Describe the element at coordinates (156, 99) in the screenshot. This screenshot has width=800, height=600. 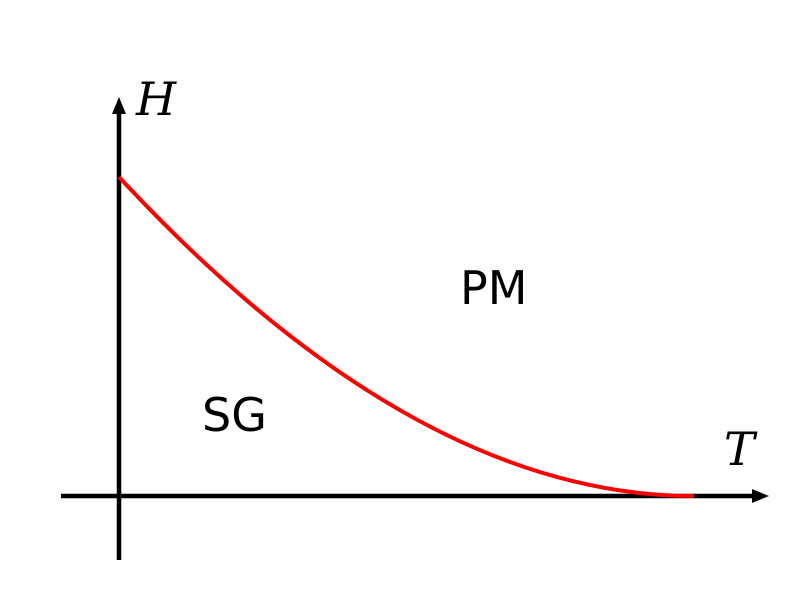
I see `h-axis-label: H` at that location.